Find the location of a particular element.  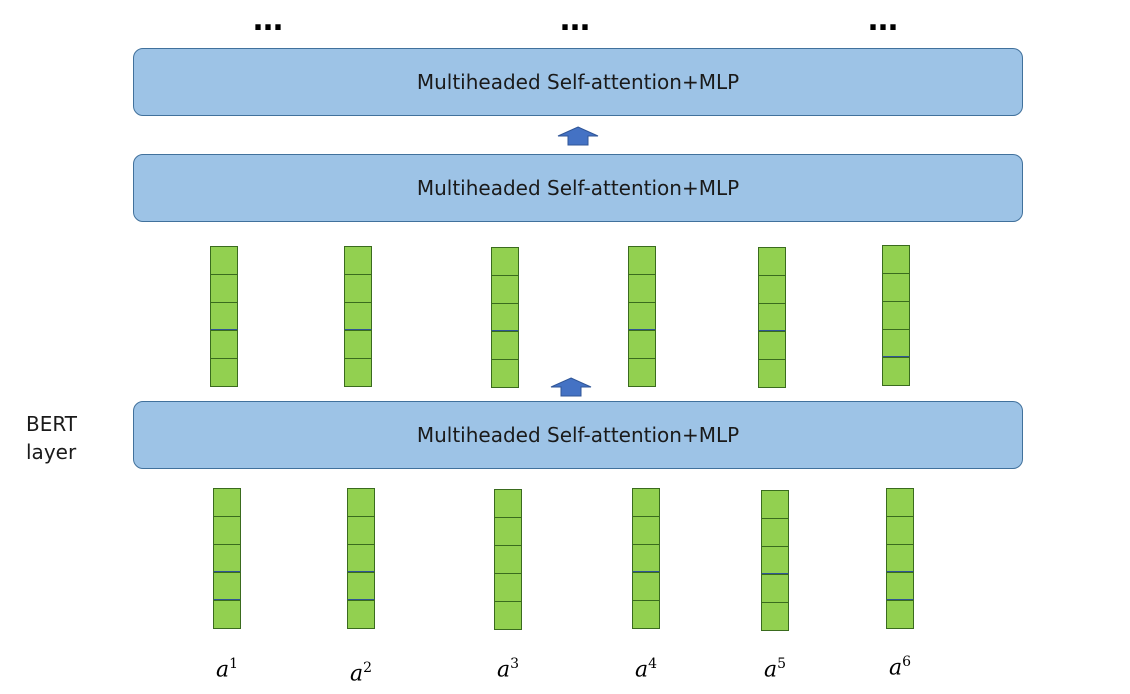

token-label-4: a4 is located at coordinates (646, 669).